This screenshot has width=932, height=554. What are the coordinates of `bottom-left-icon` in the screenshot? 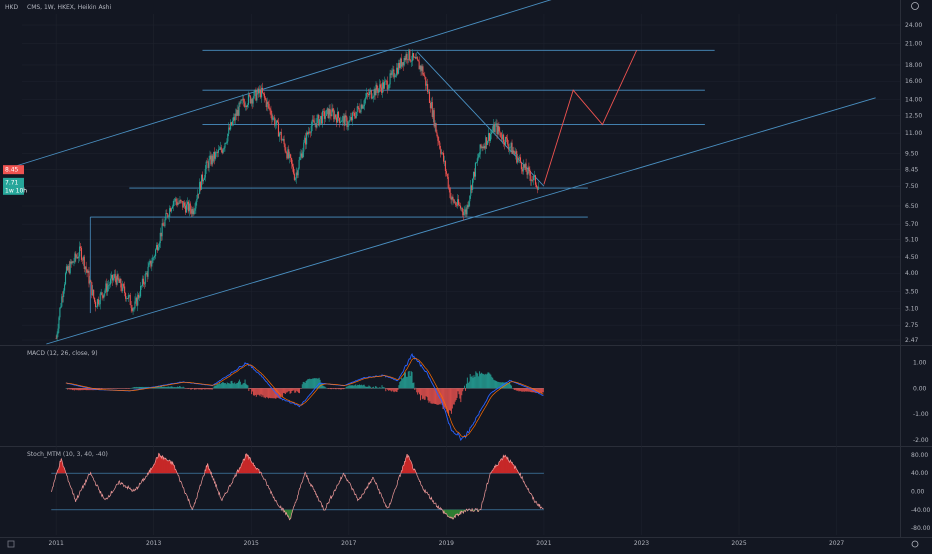 It's located at (11, 544).